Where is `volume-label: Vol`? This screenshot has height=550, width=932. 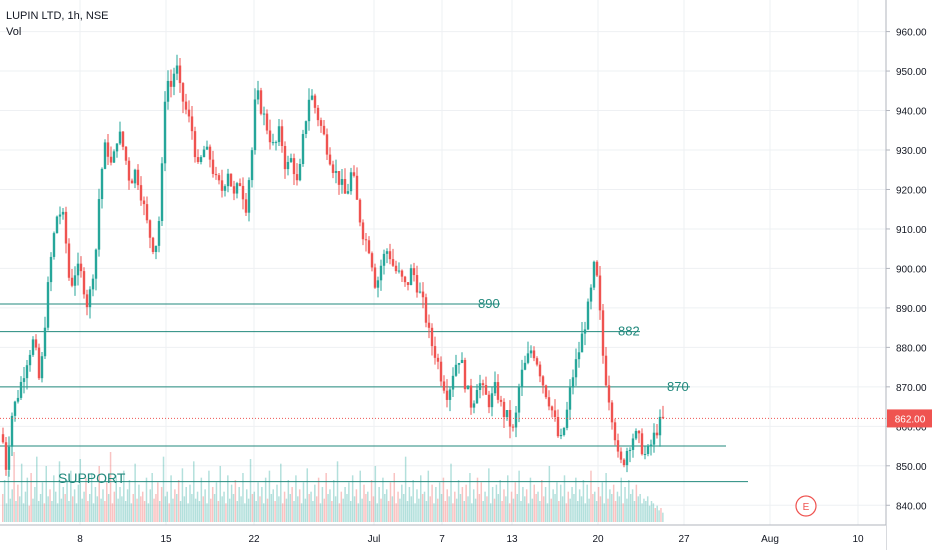
volume-label: Vol is located at coordinates (14, 32).